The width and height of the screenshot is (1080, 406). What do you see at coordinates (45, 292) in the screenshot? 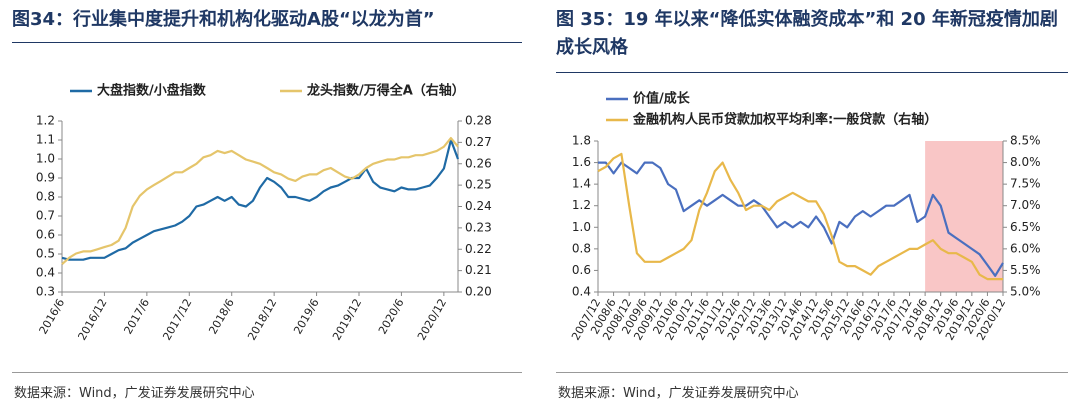
I see `y-tick-label: 0.3` at bounding box center [45, 292].